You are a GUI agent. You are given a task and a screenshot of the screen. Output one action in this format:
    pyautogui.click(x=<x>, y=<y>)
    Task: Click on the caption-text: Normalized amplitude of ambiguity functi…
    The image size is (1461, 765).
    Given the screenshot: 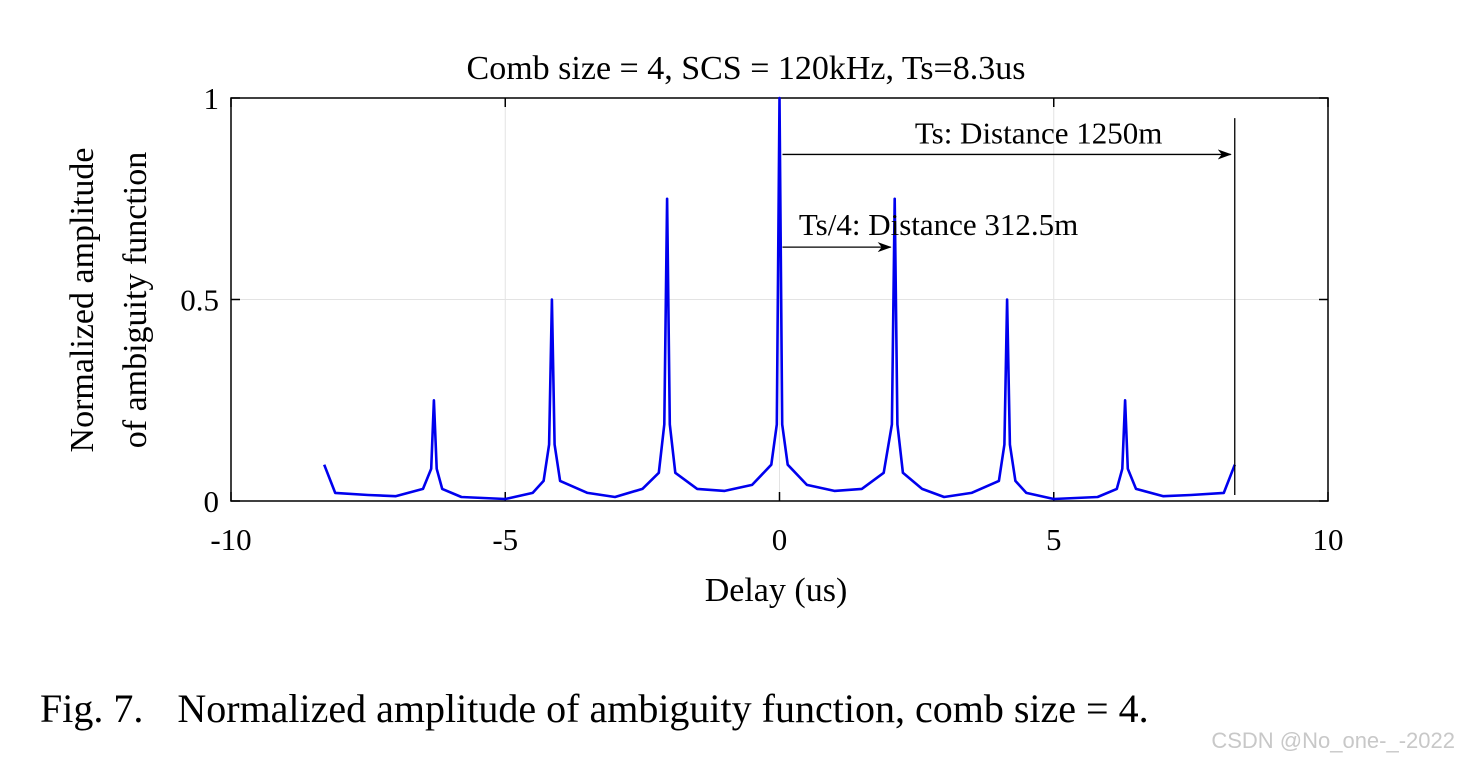 What is the action you would take?
    pyautogui.click(x=663, y=708)
    